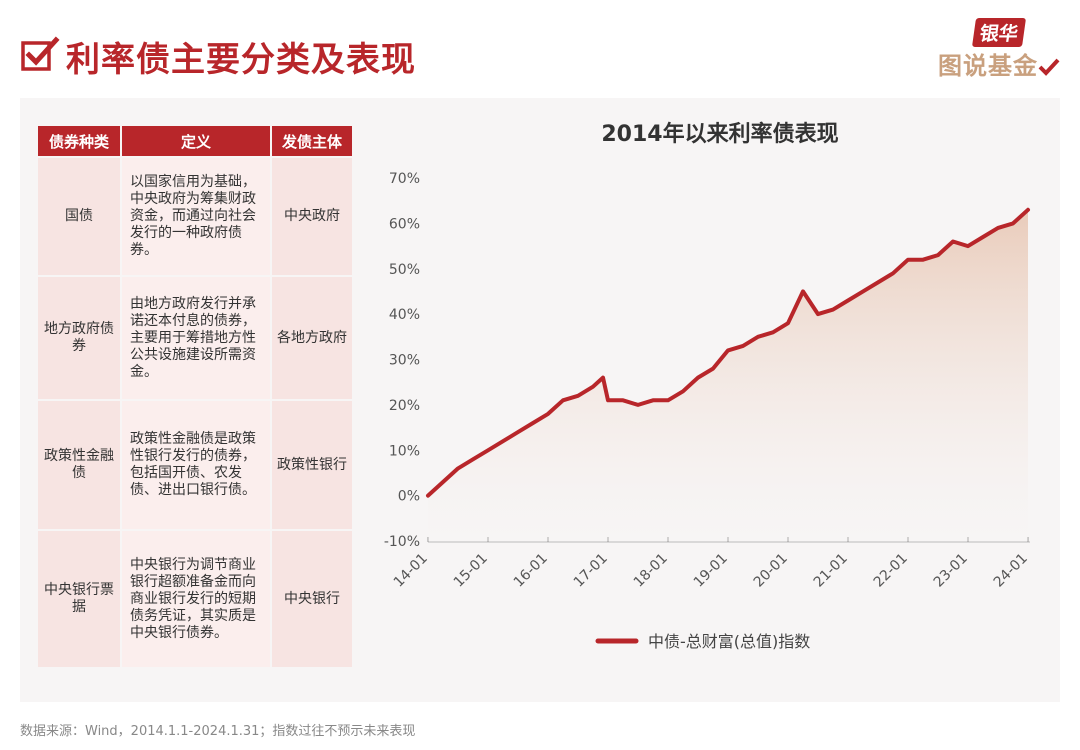 The image size is (1080, 750). Describe the element at coordinates (404, 179) in the screenshot. I see `y-tick-label: 70%` at that location.